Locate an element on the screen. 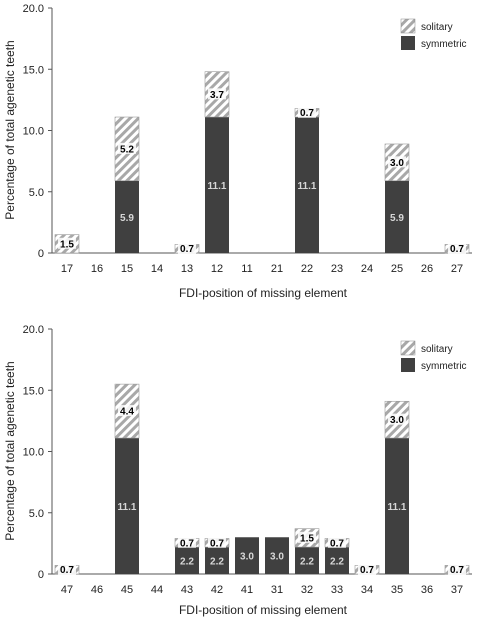  x-tick-label: 12 is located at coordinates (217, 269).